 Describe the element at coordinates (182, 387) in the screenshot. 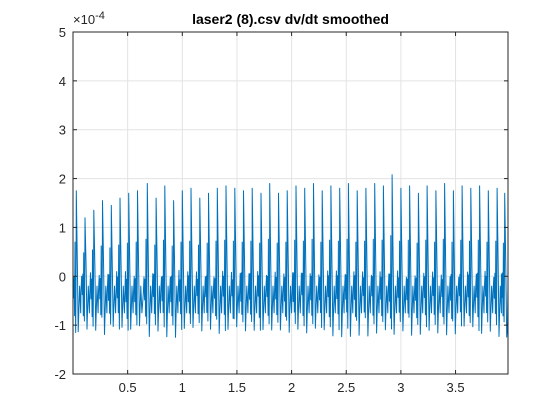

I see `x-tick-label: 1` at that location.